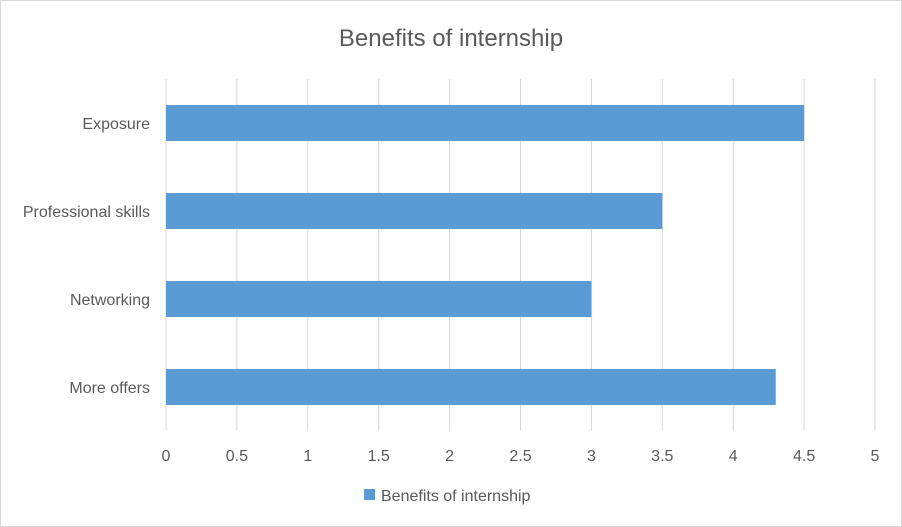 Image resolution: width=902 pixels, height=527 pixels. Describe the element at coordinates (591, 456) in the screenshot. I see `x-tick-label: 3` at that location.